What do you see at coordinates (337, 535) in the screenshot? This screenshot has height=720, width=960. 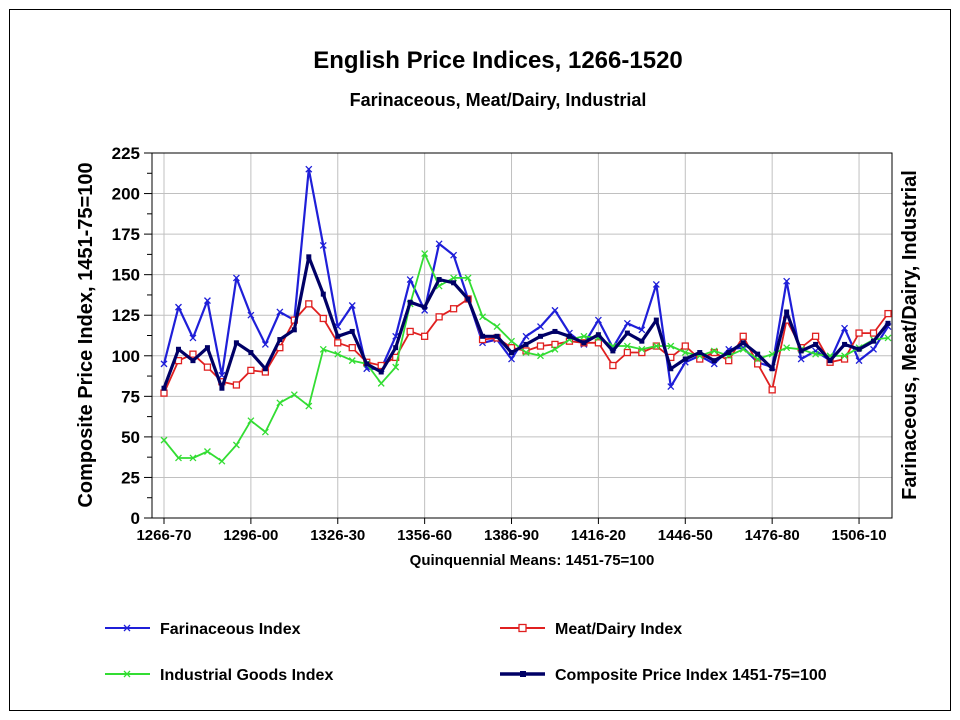 I see `x-tick-label: 1326-30` at bounding box center [337, 535].